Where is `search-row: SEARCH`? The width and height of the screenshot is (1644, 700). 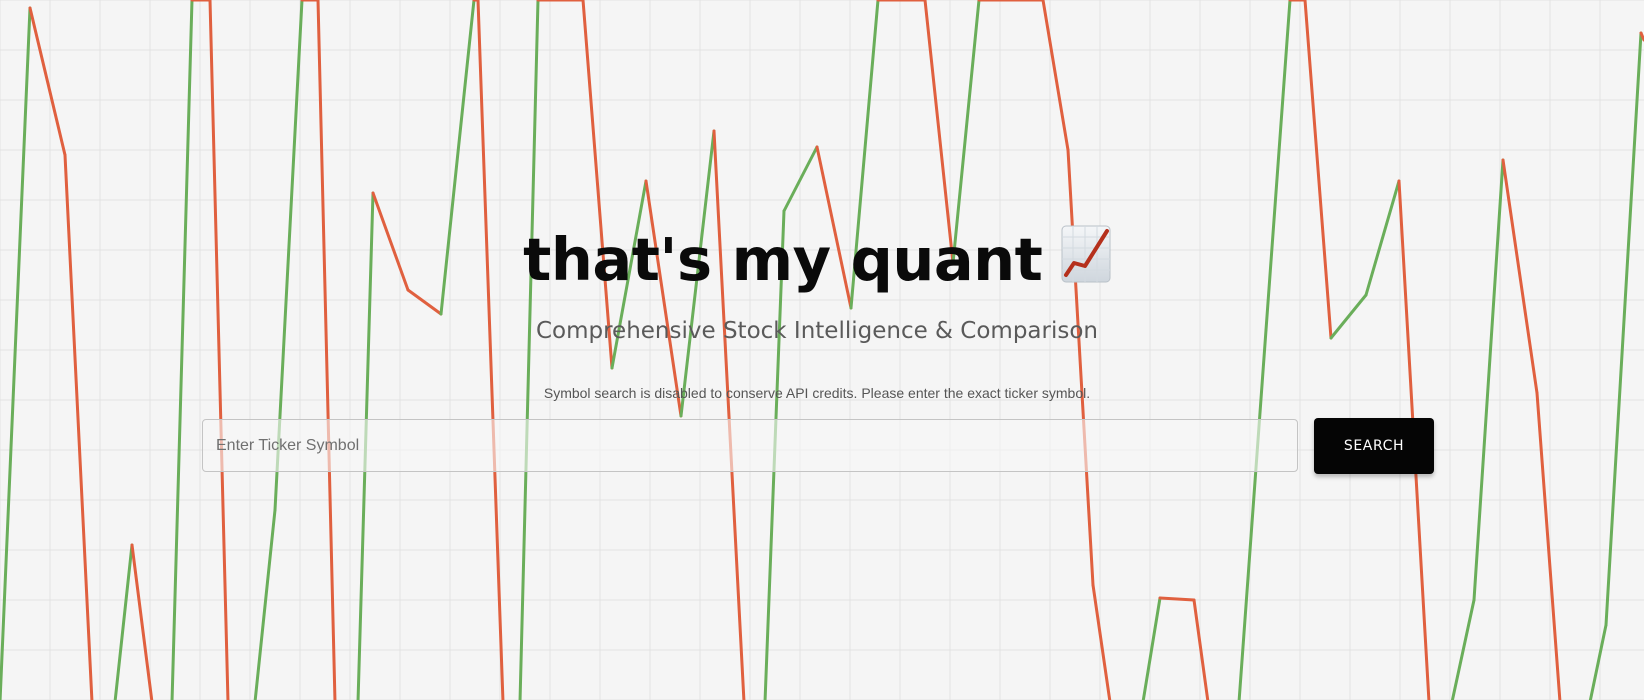
search-row: SEARCH is located at coordinates (818, 446).